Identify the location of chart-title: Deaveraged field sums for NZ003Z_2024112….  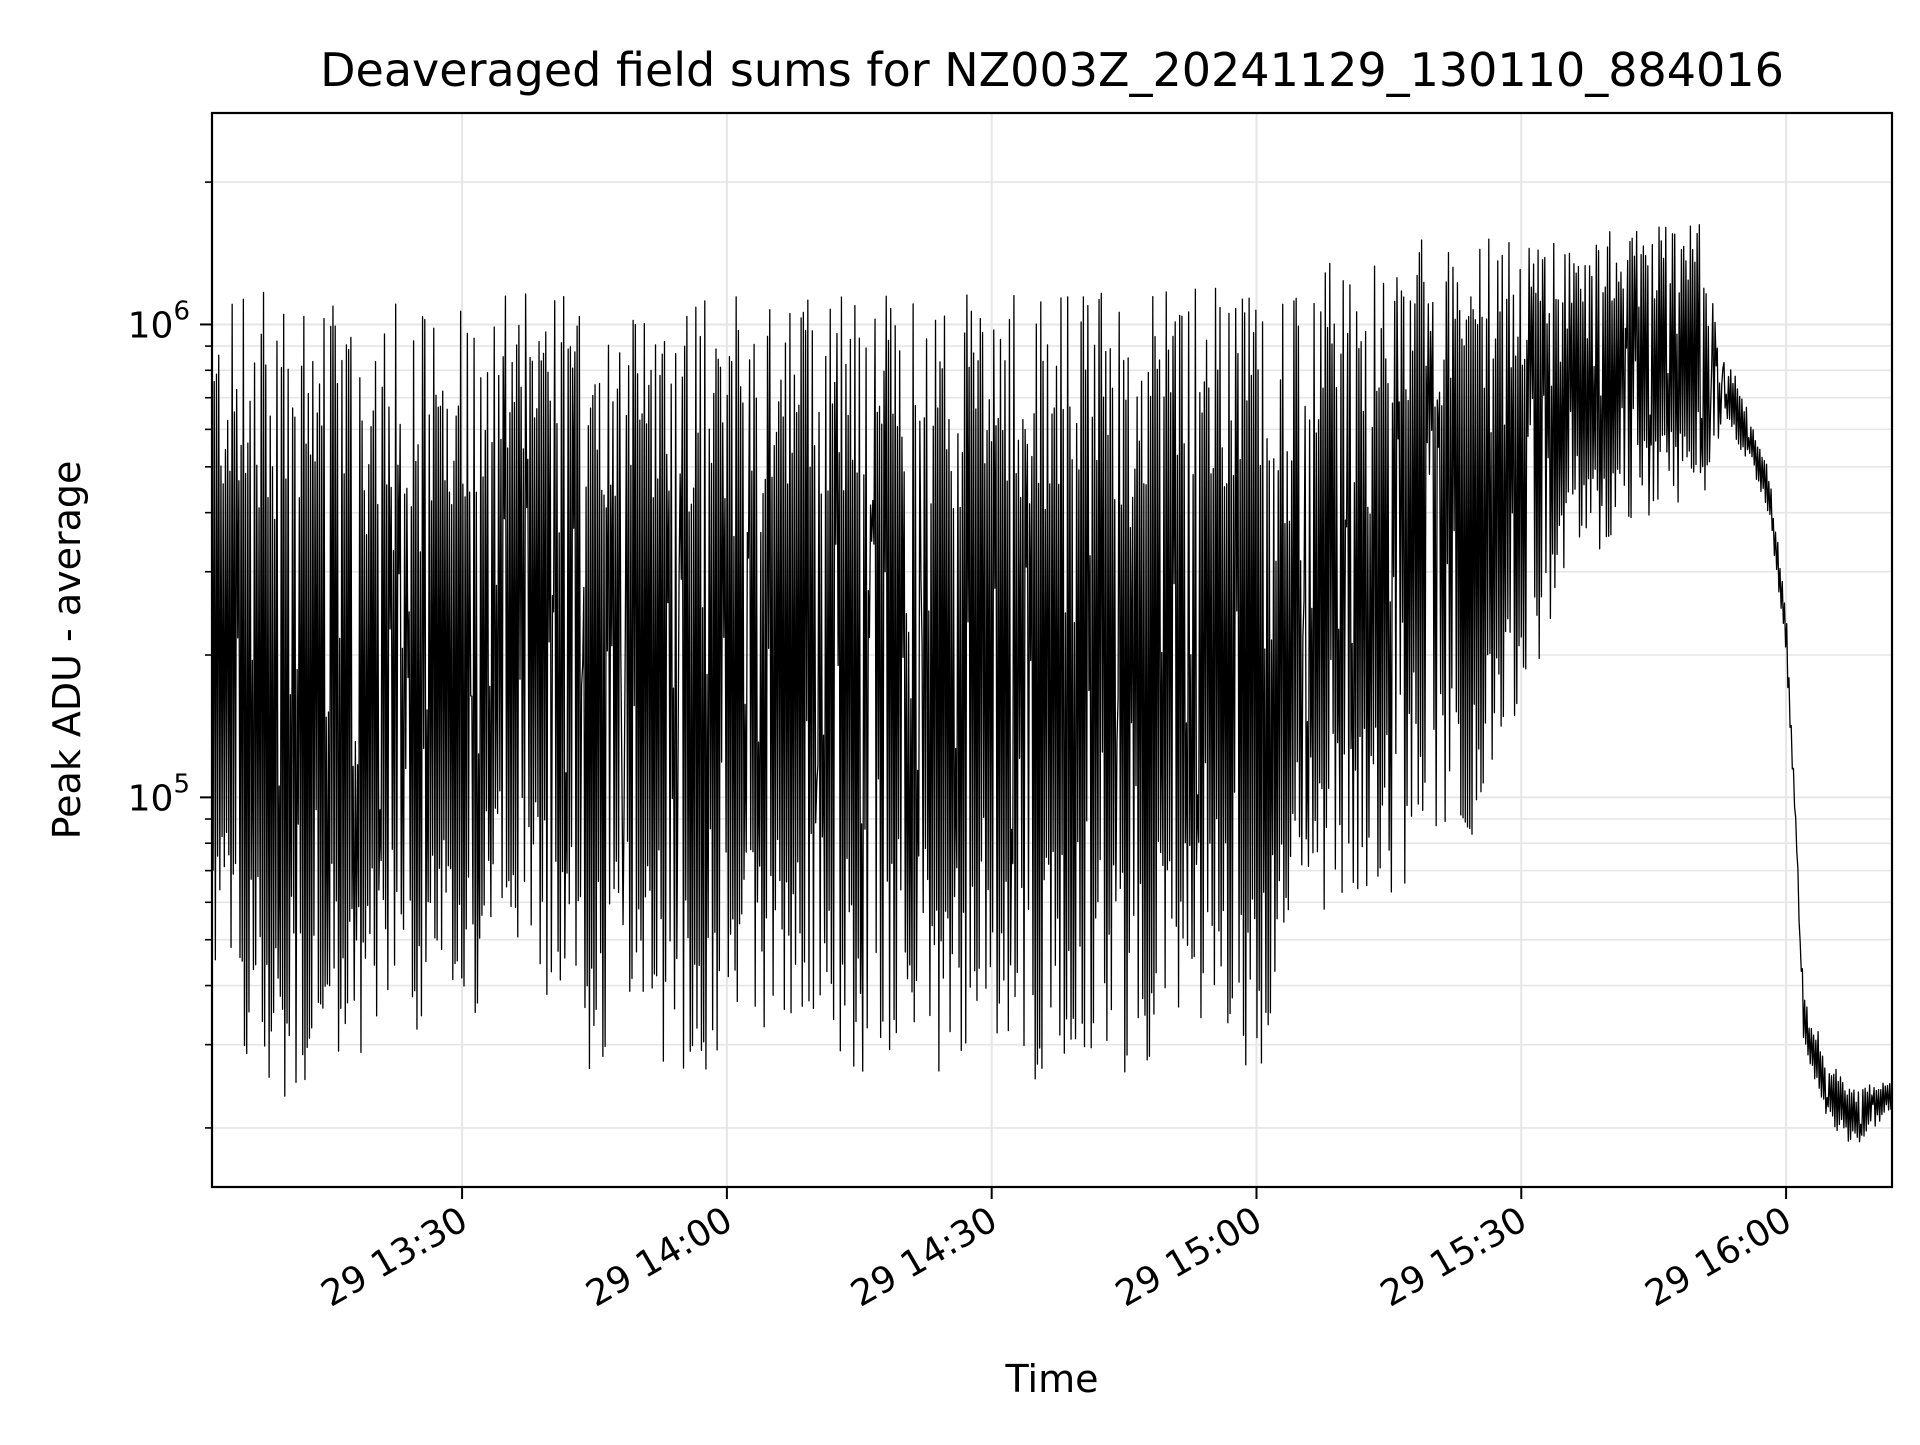
(1052, 70).